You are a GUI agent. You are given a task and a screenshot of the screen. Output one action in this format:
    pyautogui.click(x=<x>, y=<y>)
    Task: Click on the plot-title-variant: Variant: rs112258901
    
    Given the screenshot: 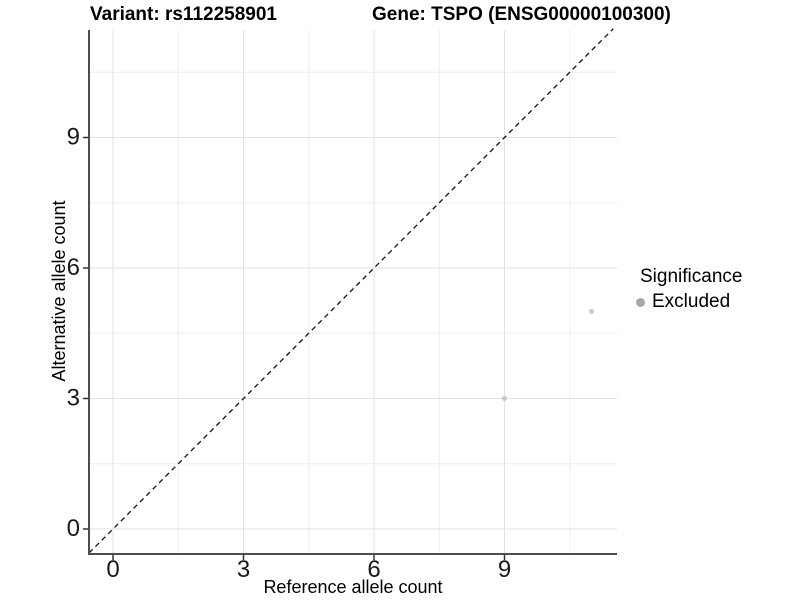 What is the action you would take?
    pyautogui.click(x=183, y=14)
    